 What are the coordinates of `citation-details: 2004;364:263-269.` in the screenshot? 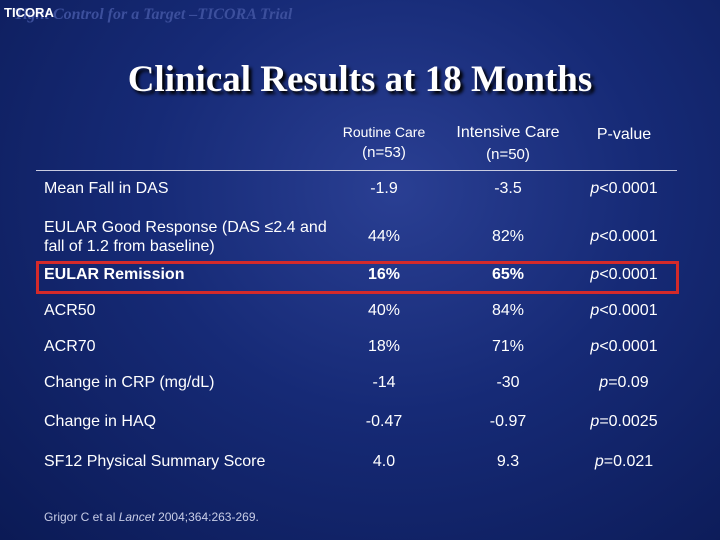 It's located at (206, 517).